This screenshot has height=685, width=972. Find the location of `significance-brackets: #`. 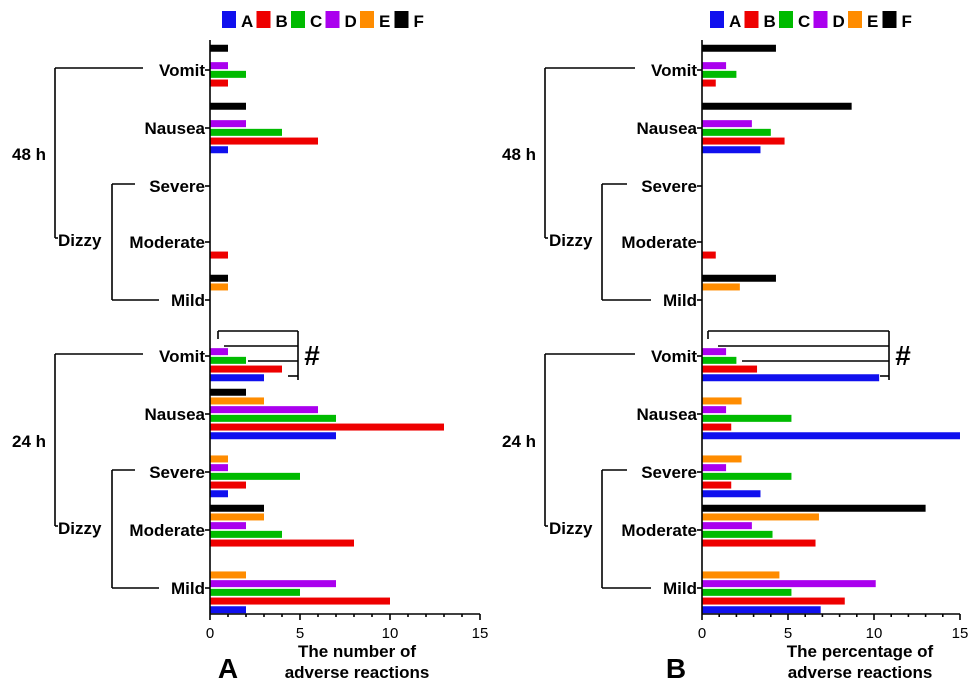

significance-brackets: # is located at coordinates (268, 355).